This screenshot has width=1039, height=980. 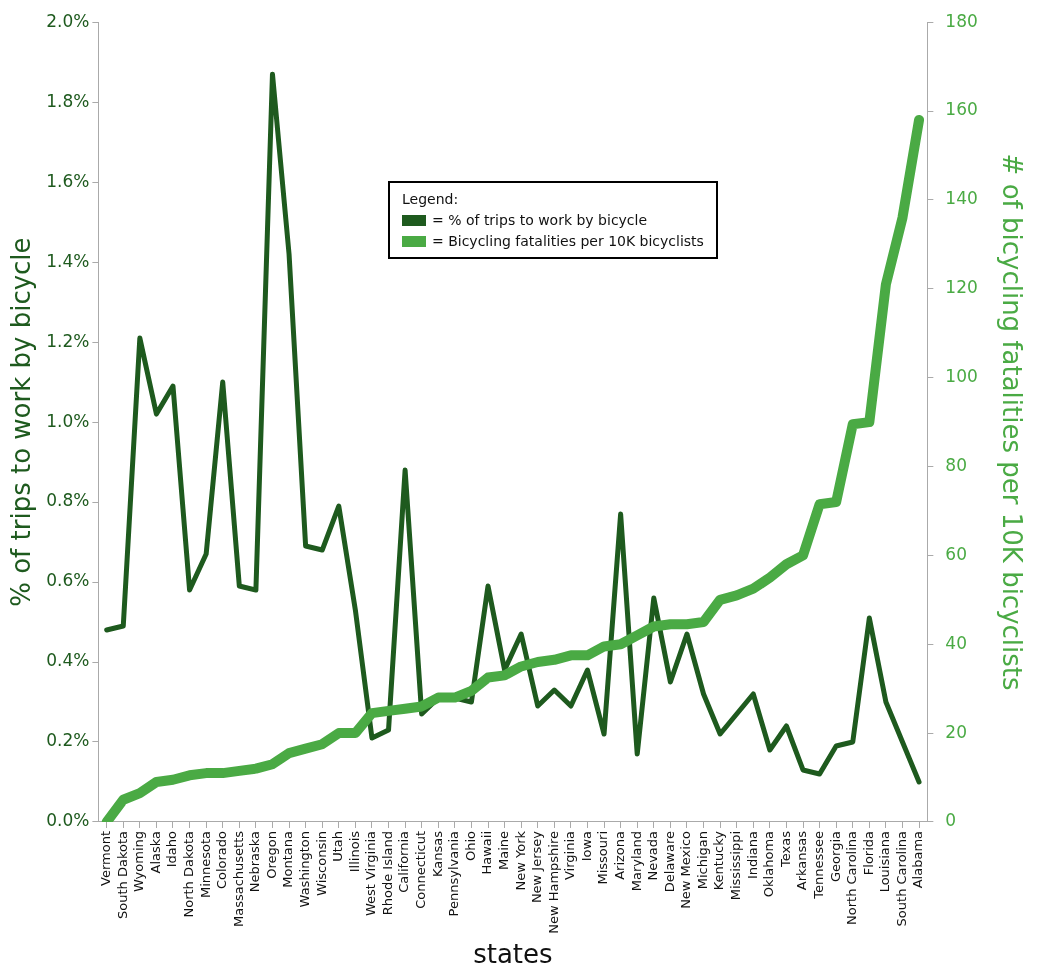 I want to click on y2-tick-label: 100, so click(x=961, y=376).